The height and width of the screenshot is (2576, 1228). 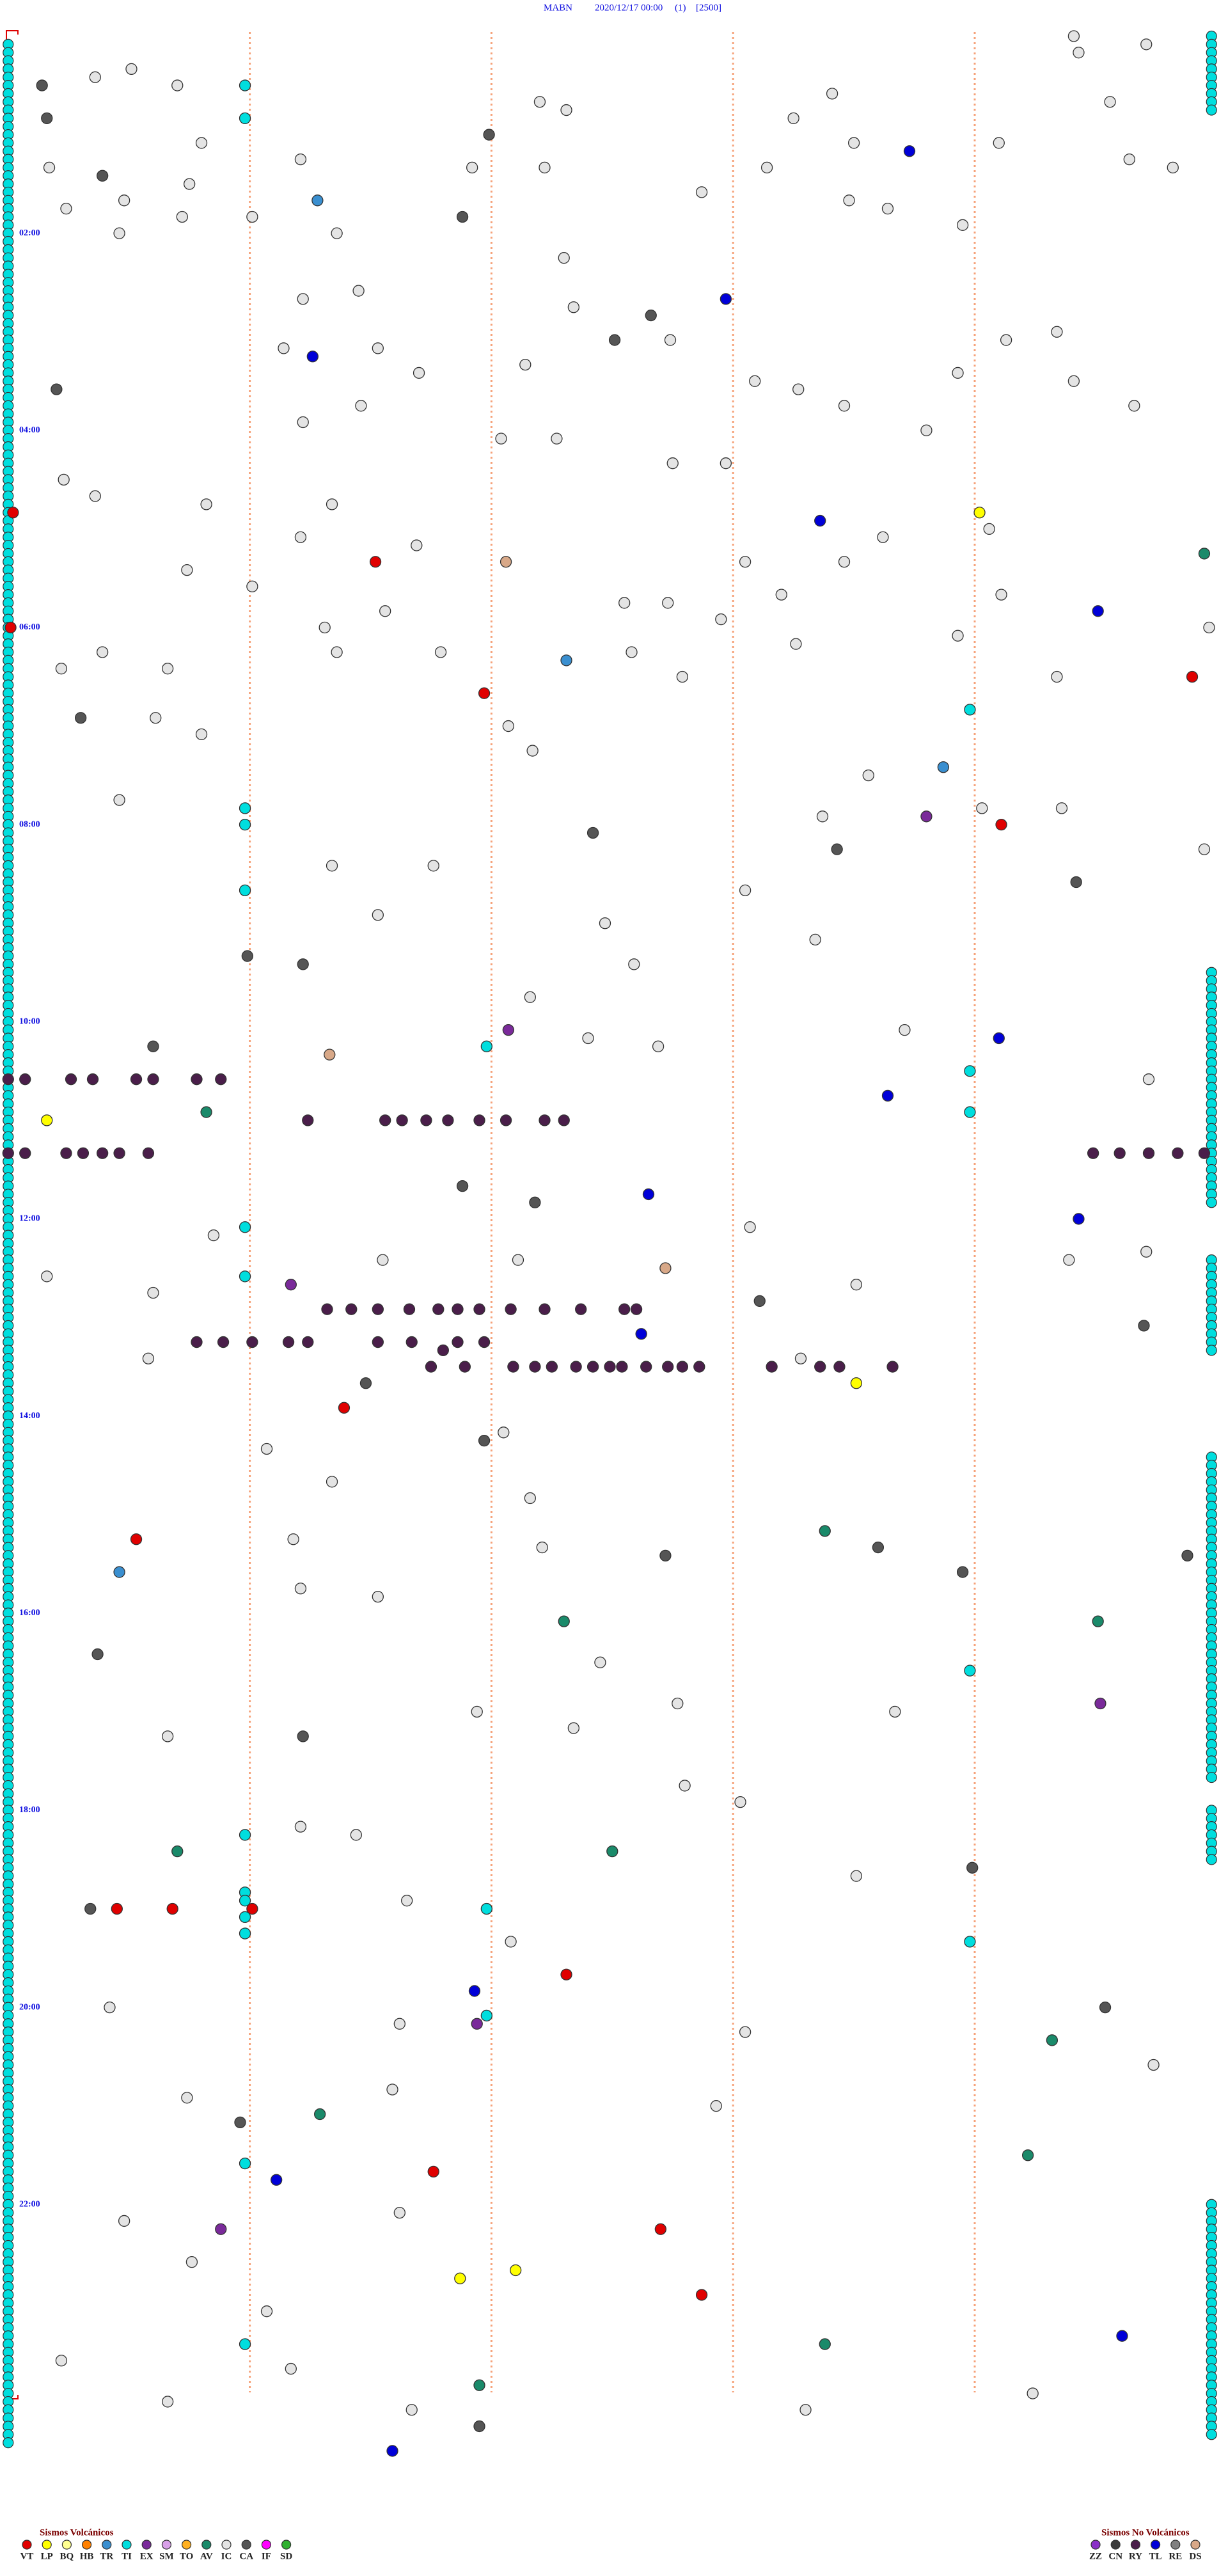 I want to click on legend-title: Sismos No Volcánicos, so click(x=1145, y=2532).